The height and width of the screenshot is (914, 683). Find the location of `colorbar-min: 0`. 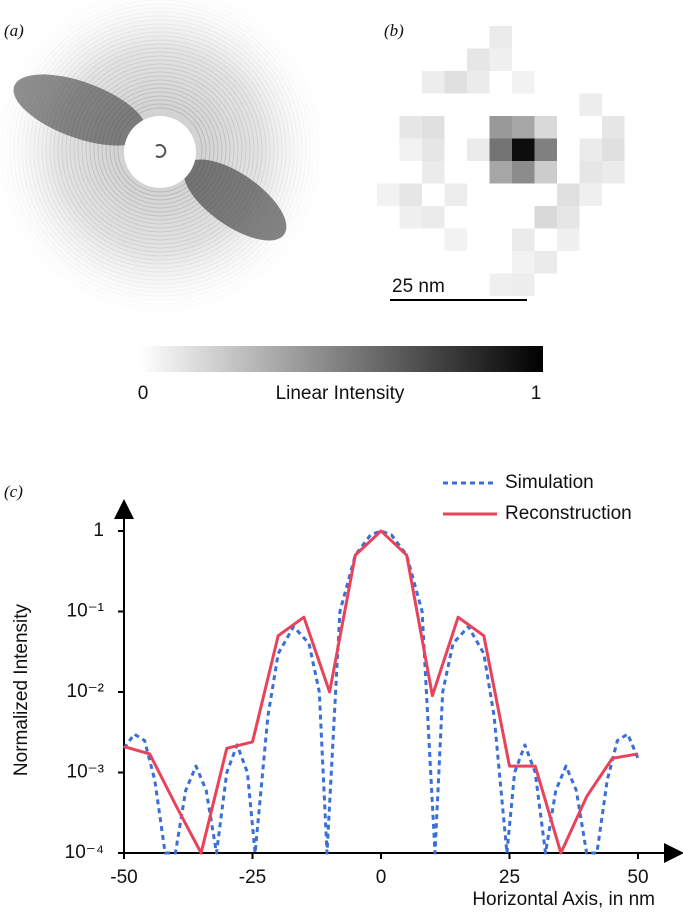

colorbar-min: 0 is located at coordinates (143, 393).